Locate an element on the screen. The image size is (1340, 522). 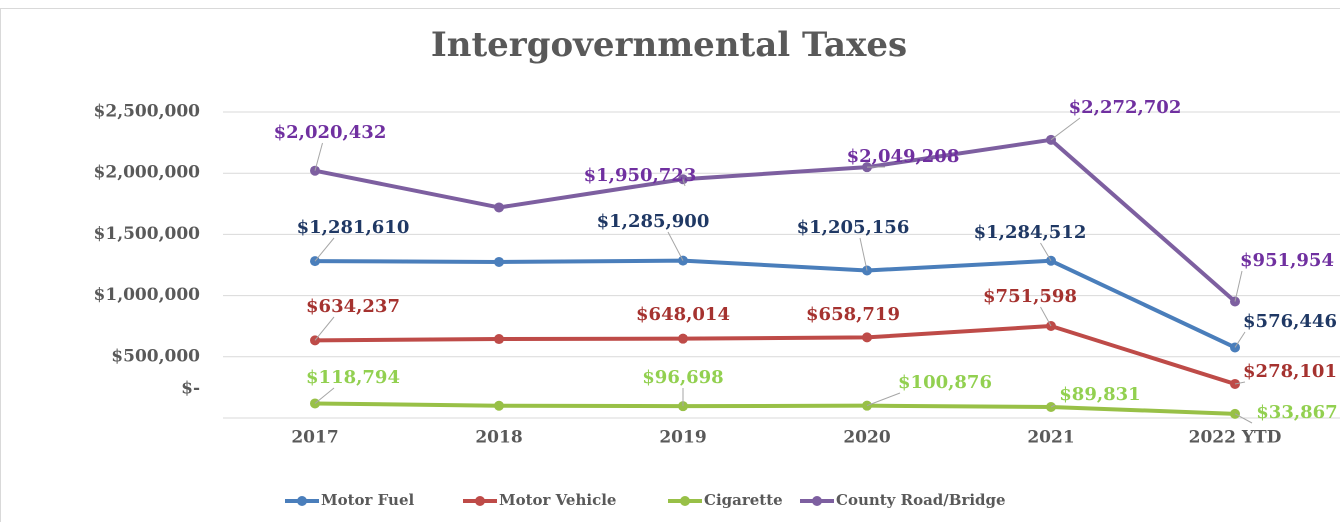
x-tick-label: 2018 is located at coordinates (498, 438).